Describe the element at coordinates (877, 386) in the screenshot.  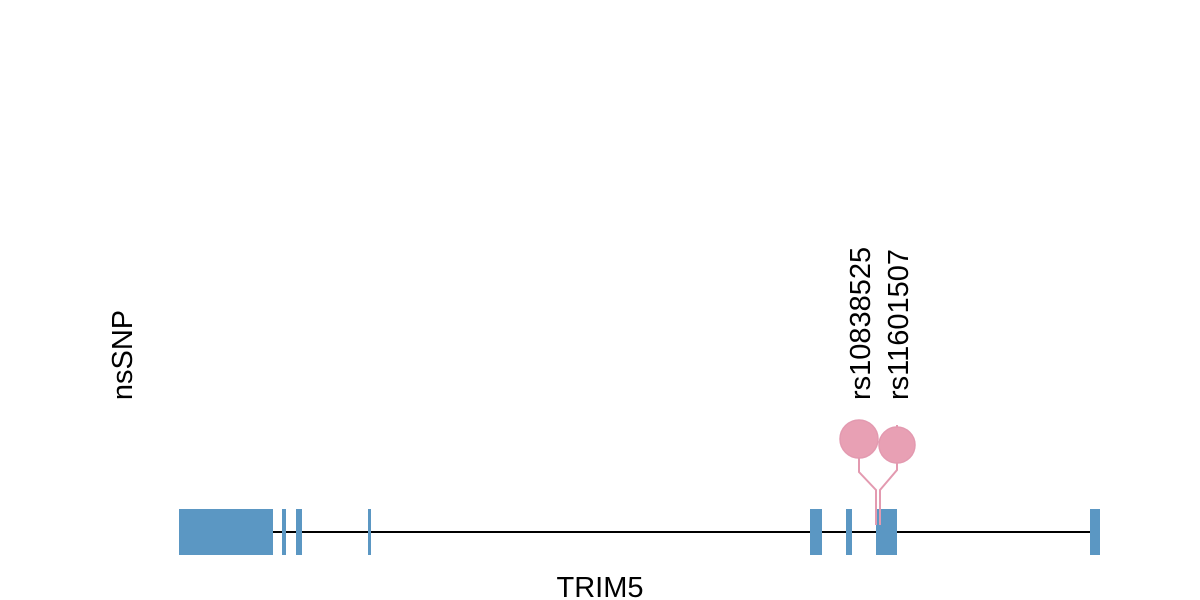
I see `snp-lollipops: rs10838525 rs11601507` at that location.